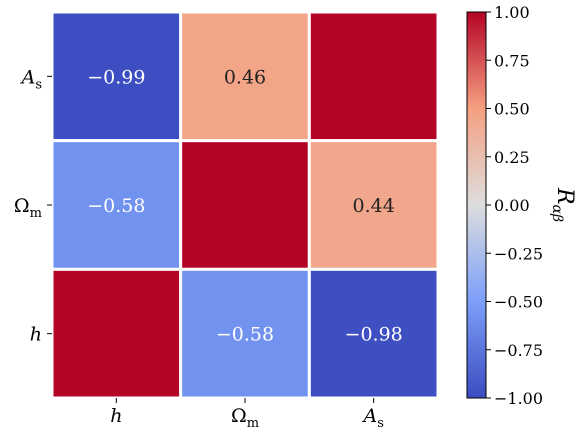 This screenshot has width=576, height=434. Describe the element at coordinates (518, 253) in the screenshot. I see `colorbar-tick-label: −0.25` at that location.